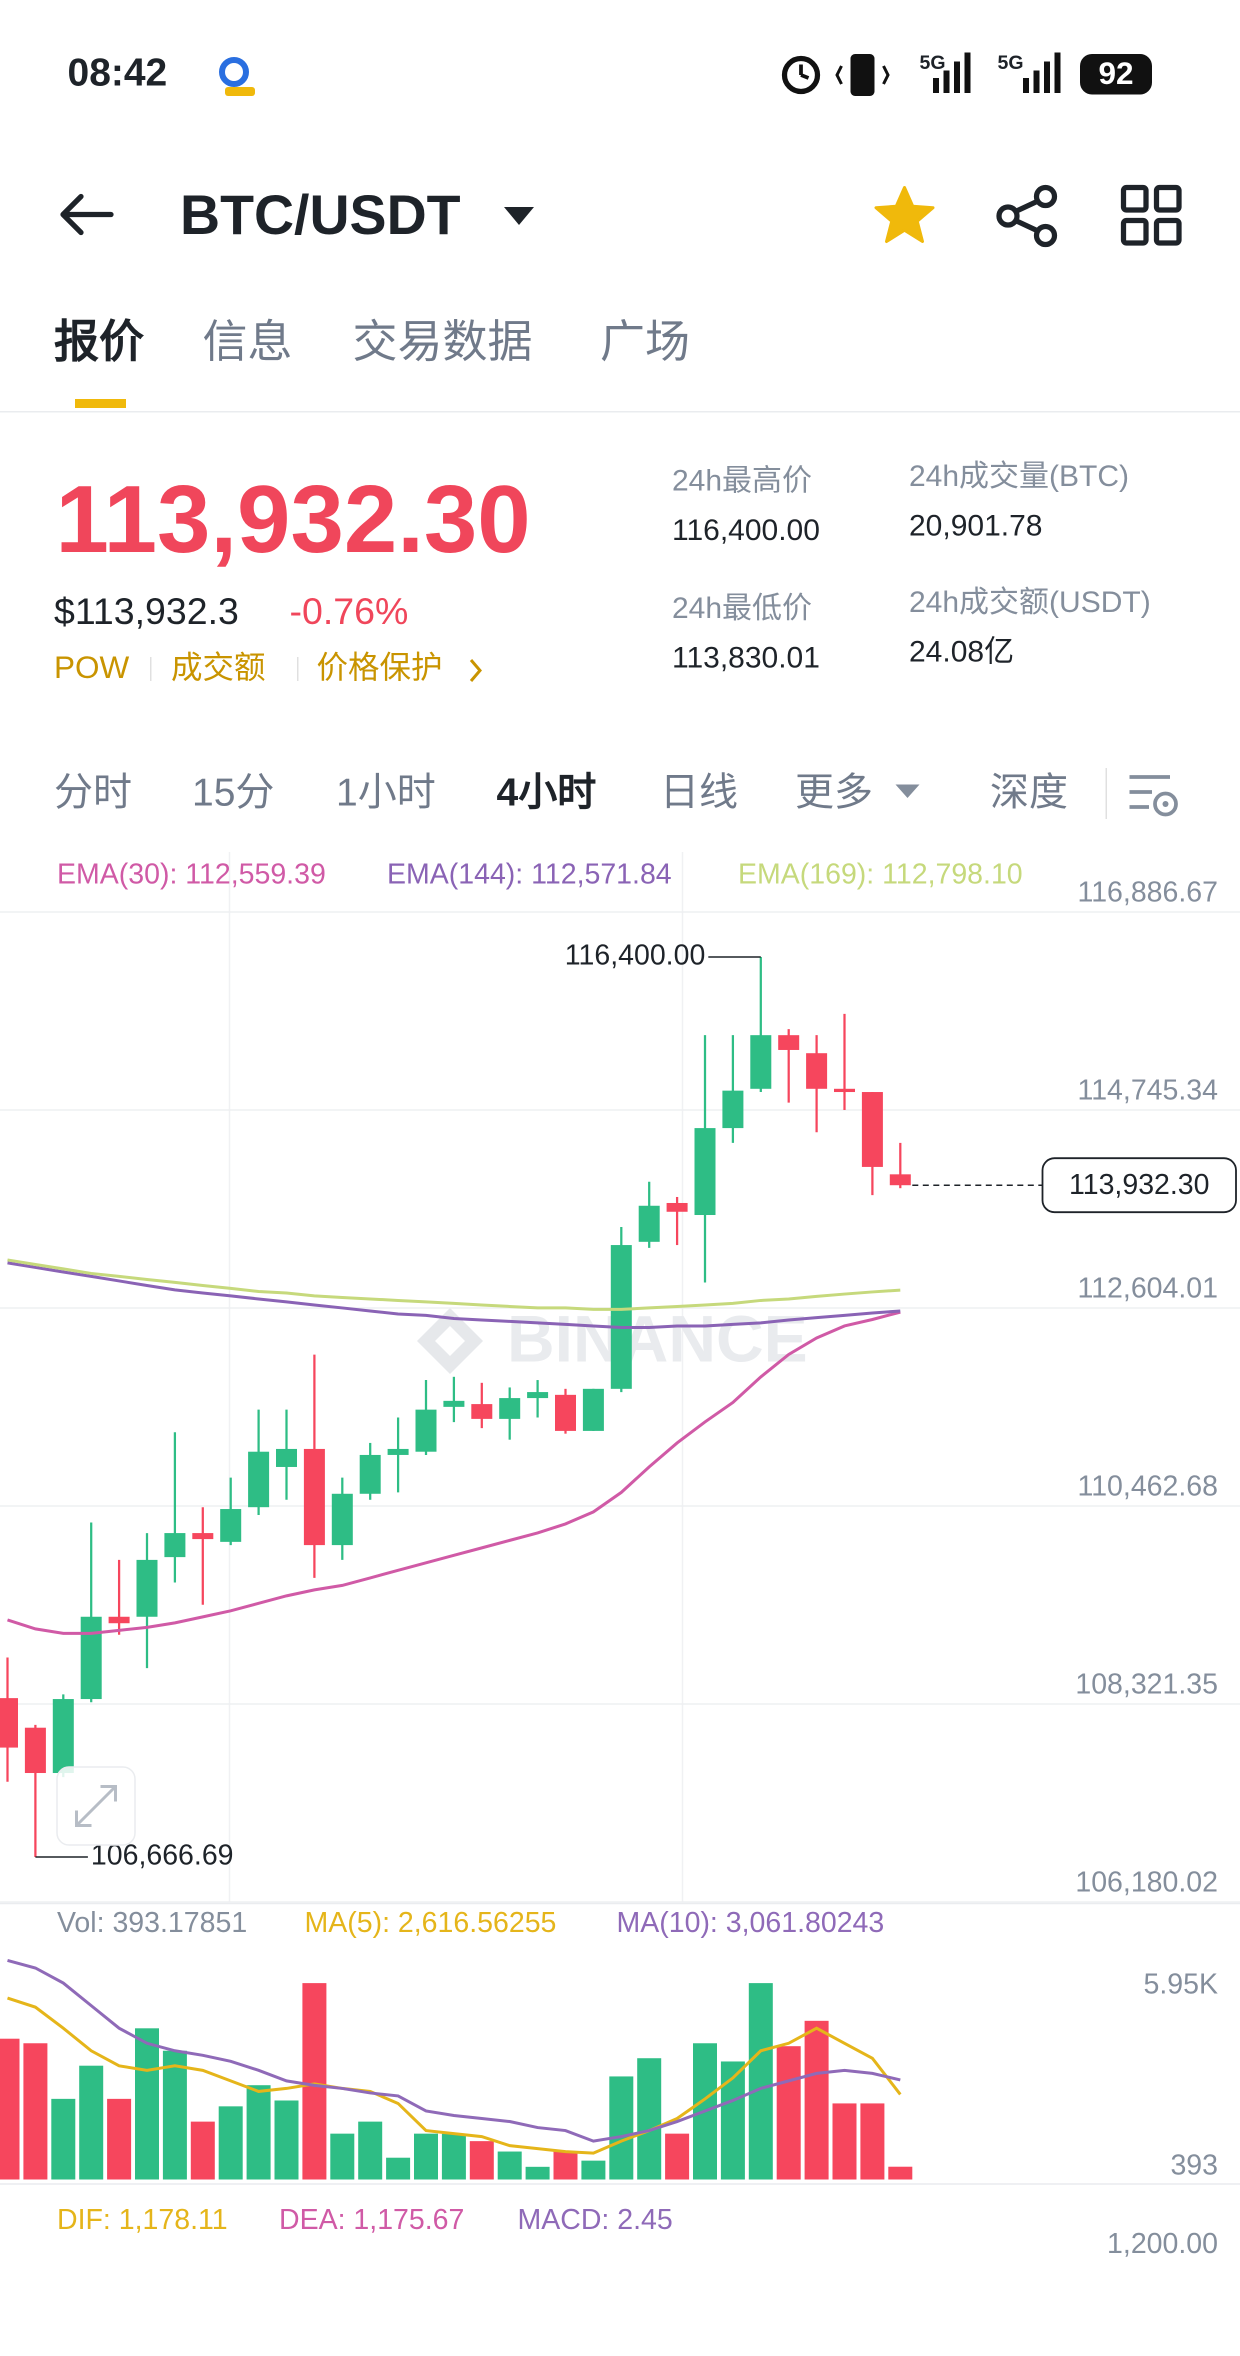 This screenshot has width=1240, height=2356. I want to click on more-dropdown, so click(908, 792).